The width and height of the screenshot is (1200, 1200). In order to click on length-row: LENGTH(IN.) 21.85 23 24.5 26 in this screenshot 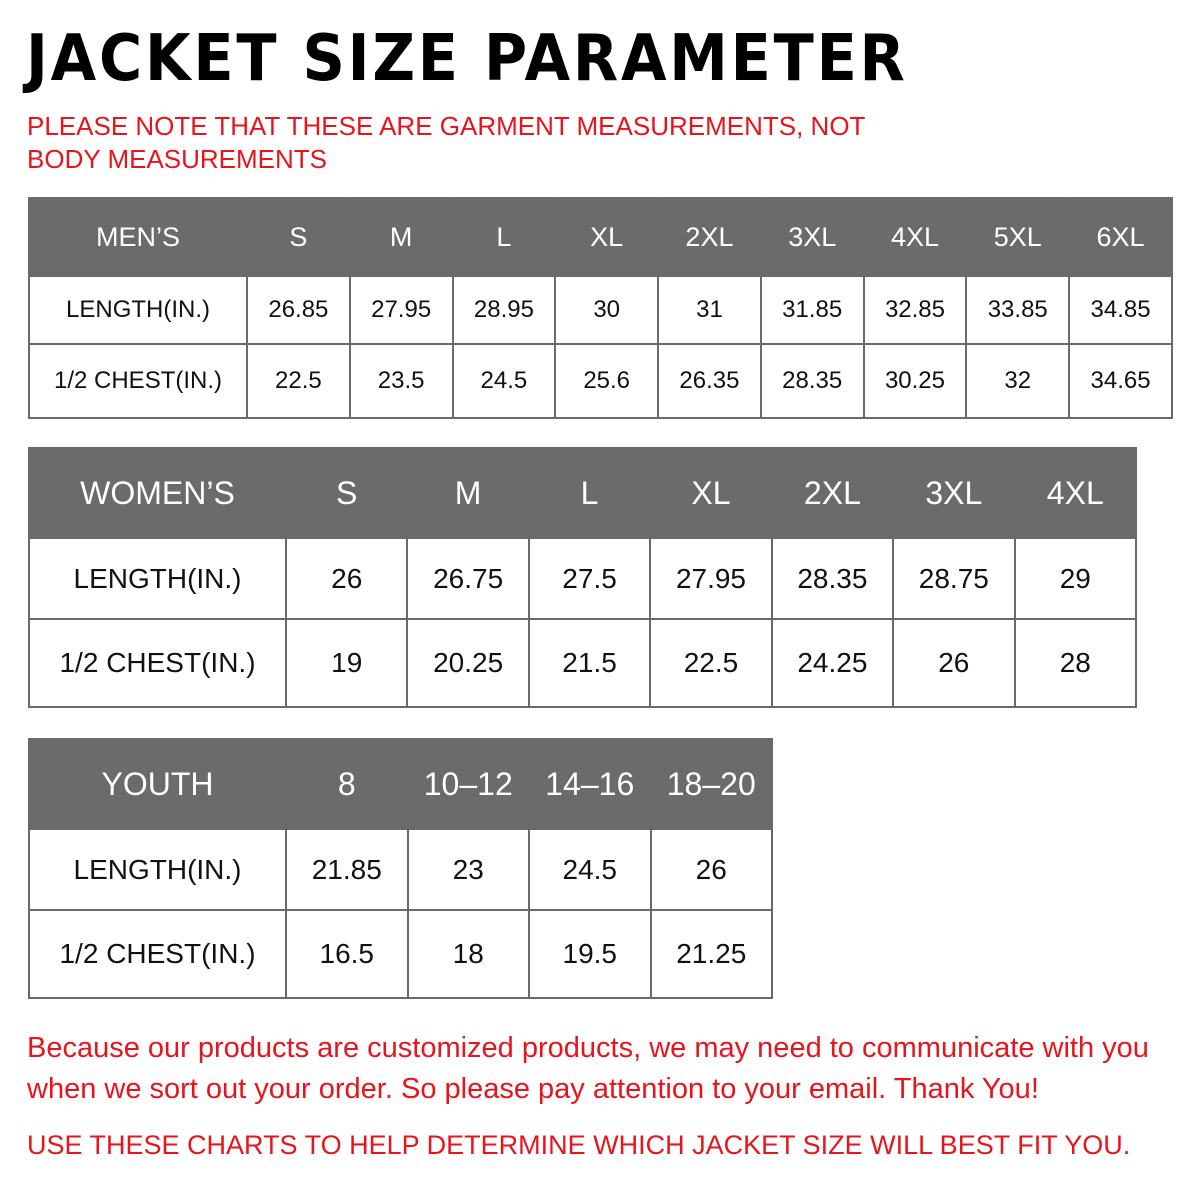, I will do `click(400, 869)`.